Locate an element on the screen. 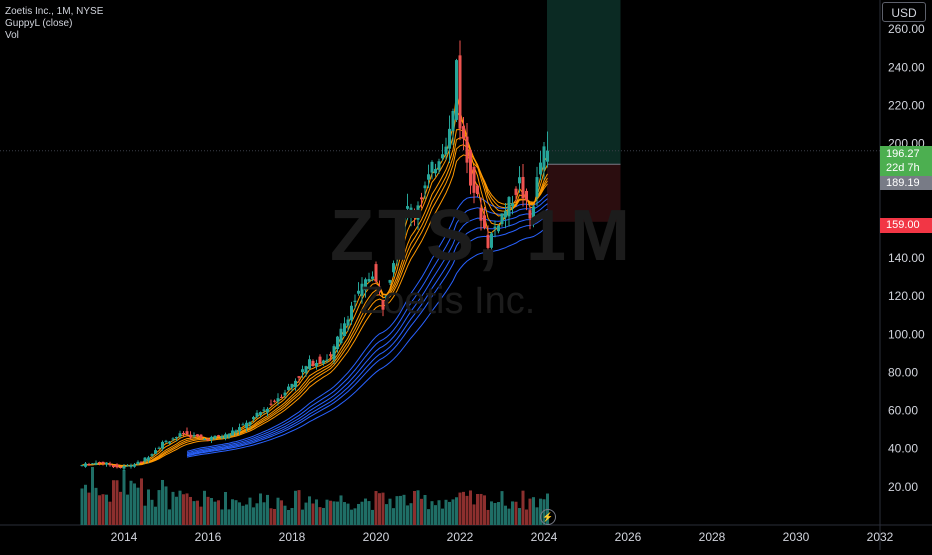 The width and height of the screenshot is (932, 555). y-tick-label: 140.00 is located at coordinates (906, 258).